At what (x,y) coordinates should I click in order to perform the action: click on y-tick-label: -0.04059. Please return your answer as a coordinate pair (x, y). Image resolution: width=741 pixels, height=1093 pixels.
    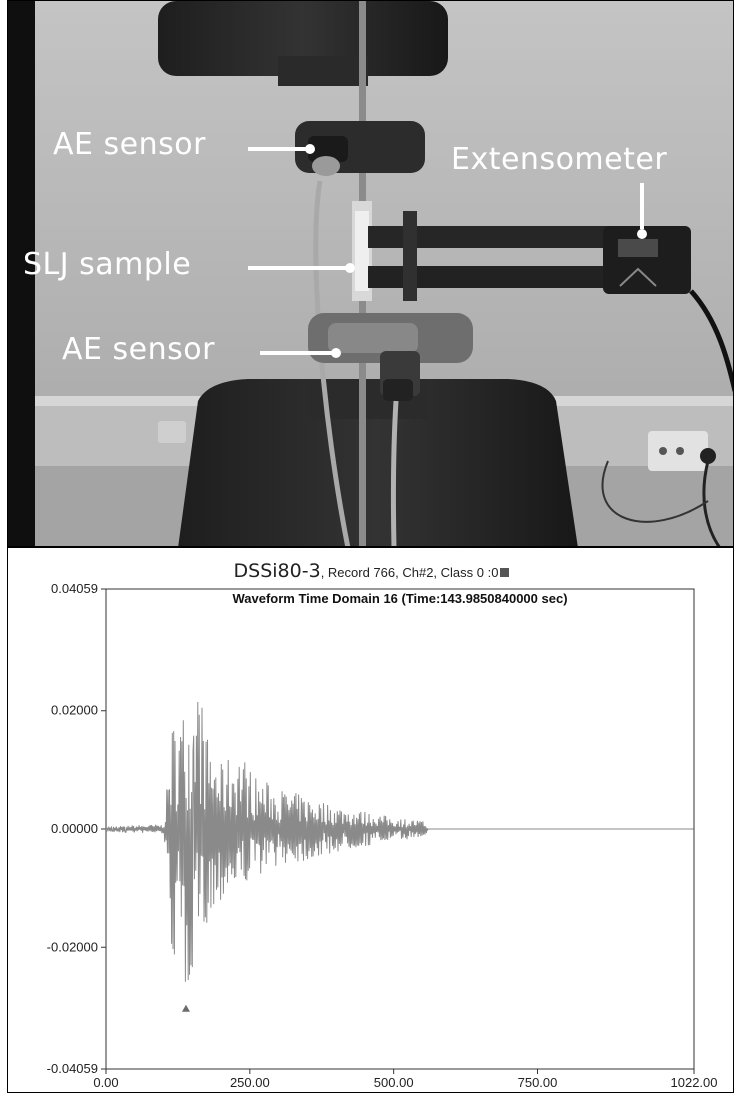
    Looking at the image, I should click on (72, 1068).